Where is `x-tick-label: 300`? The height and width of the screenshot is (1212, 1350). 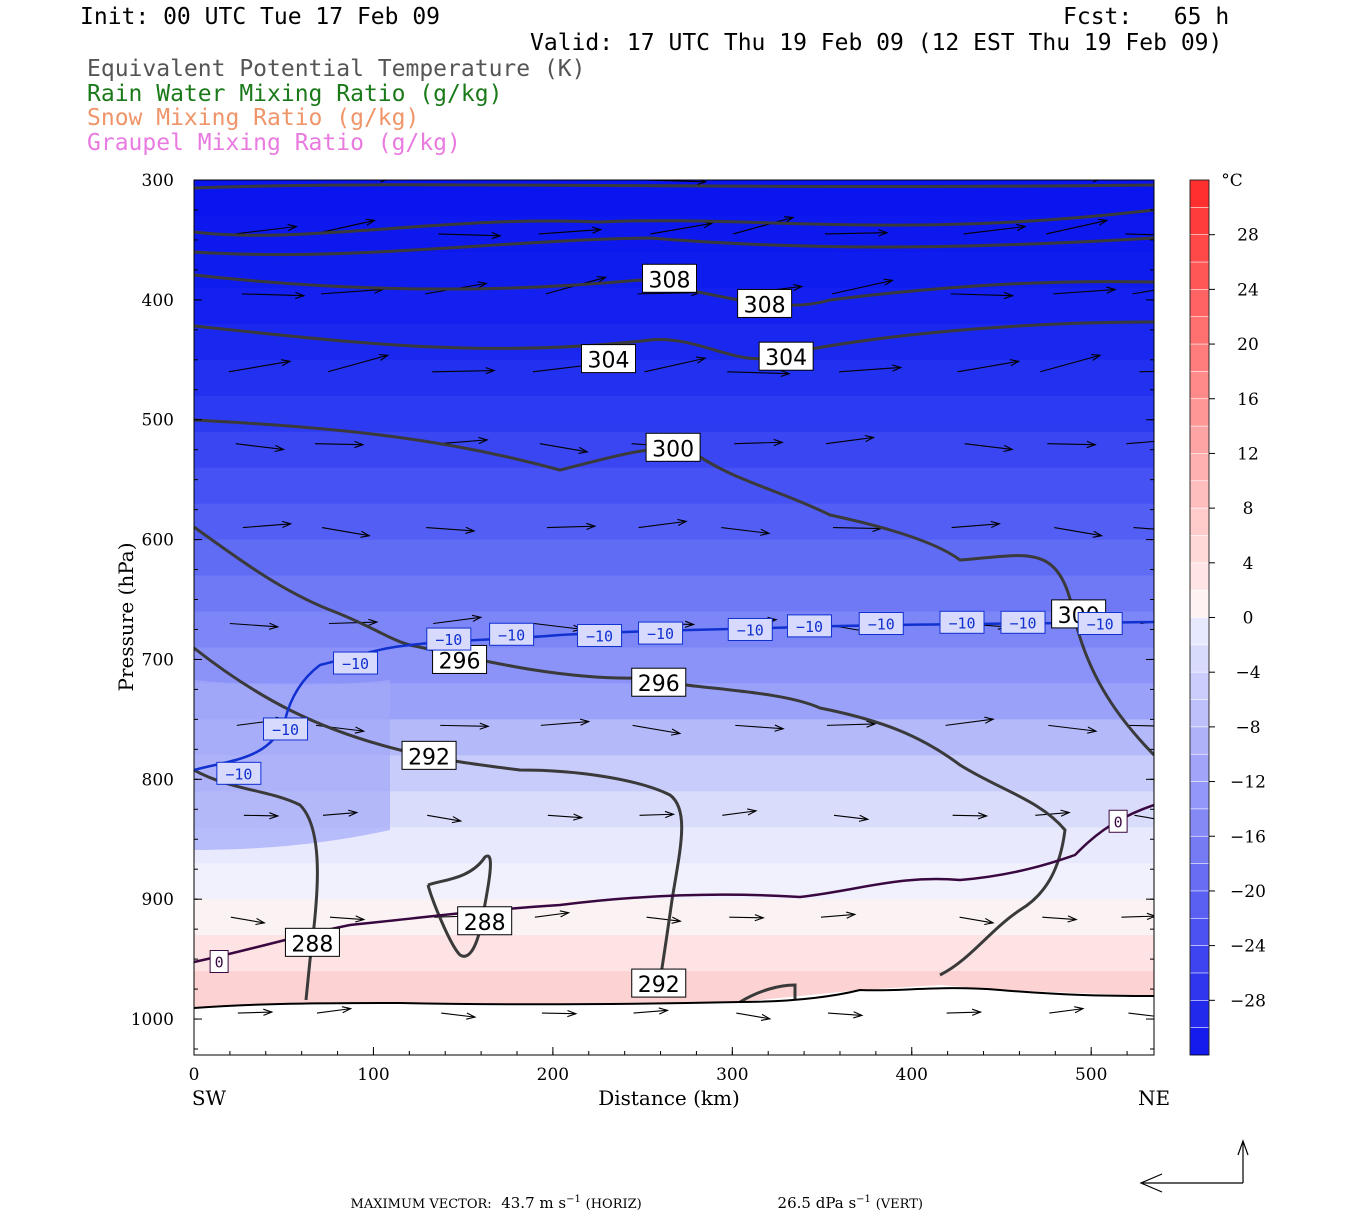
x-tick-label: 300 is located at coordinates (732, 1075).